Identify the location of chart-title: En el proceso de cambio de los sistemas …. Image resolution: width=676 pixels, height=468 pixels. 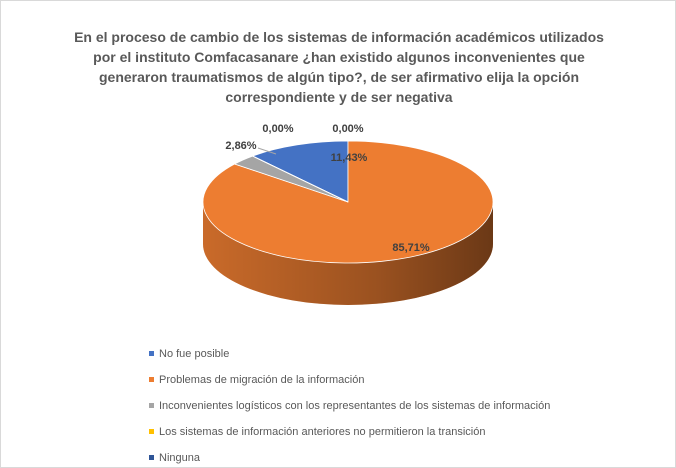
(339, 67).